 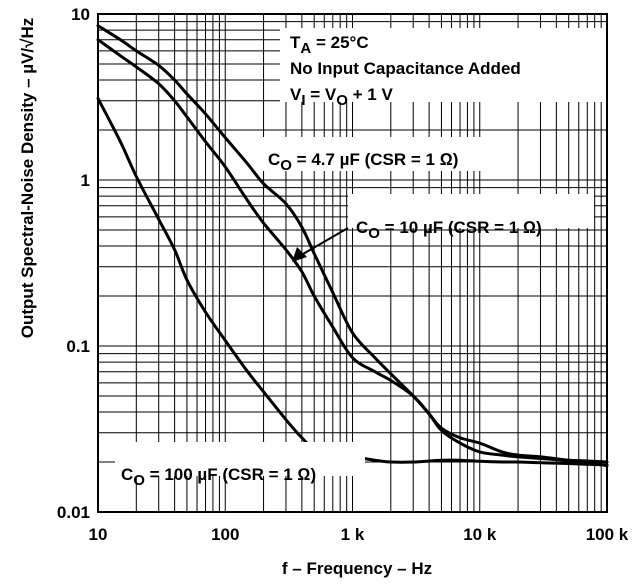 What do you see at coordinates (303, 100) in the screenshot?
I see `subscript: I` at bounding box center [303, 100].